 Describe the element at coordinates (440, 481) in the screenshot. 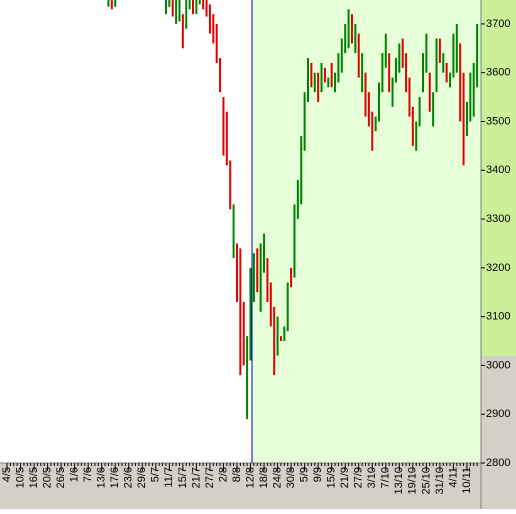

I see `x-tick-label: 31/10` at that location.